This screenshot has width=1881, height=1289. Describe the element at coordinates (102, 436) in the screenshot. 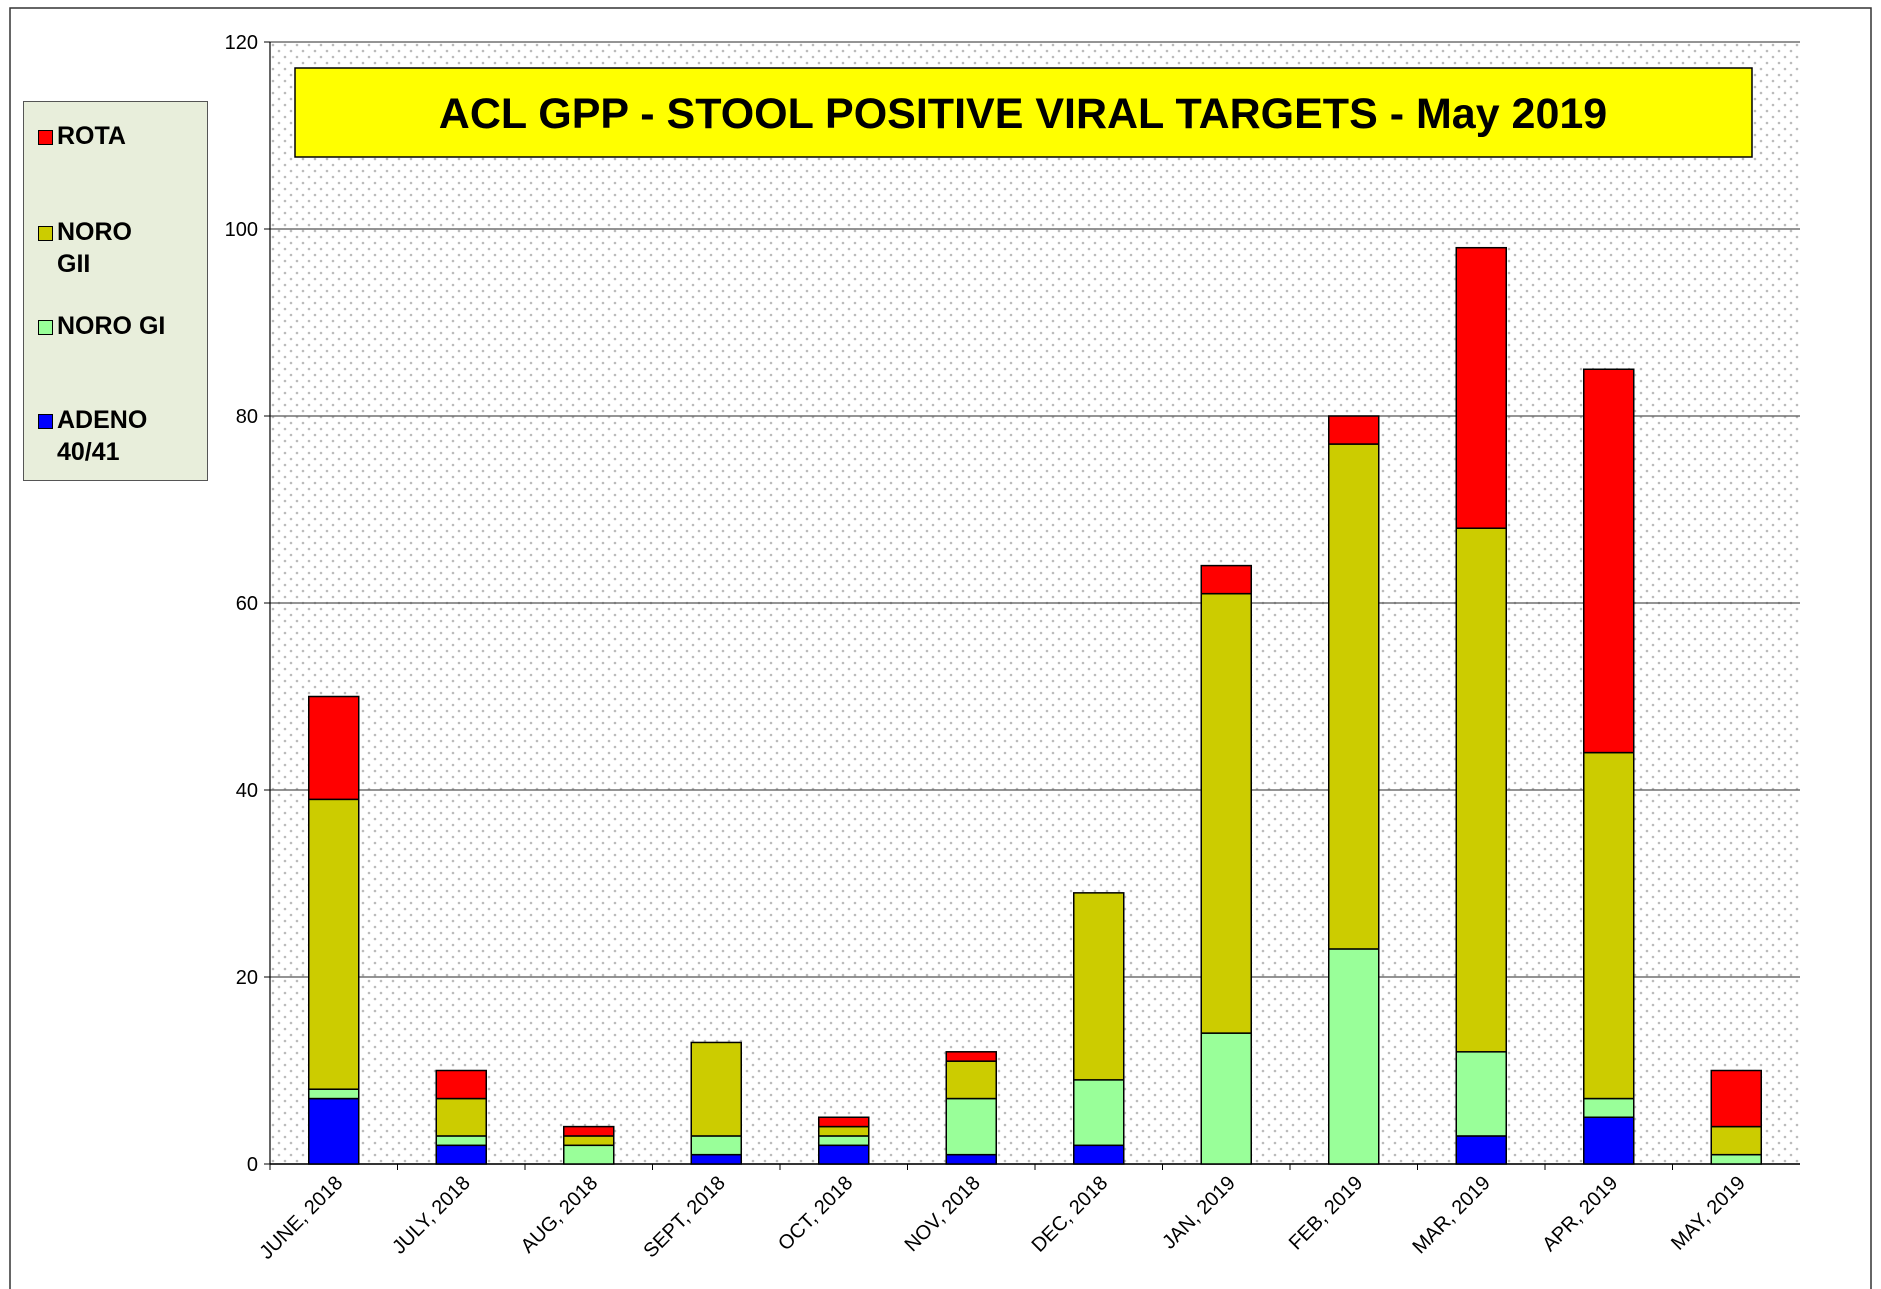

I see `legend-label: ADENO 40/41` at that location.